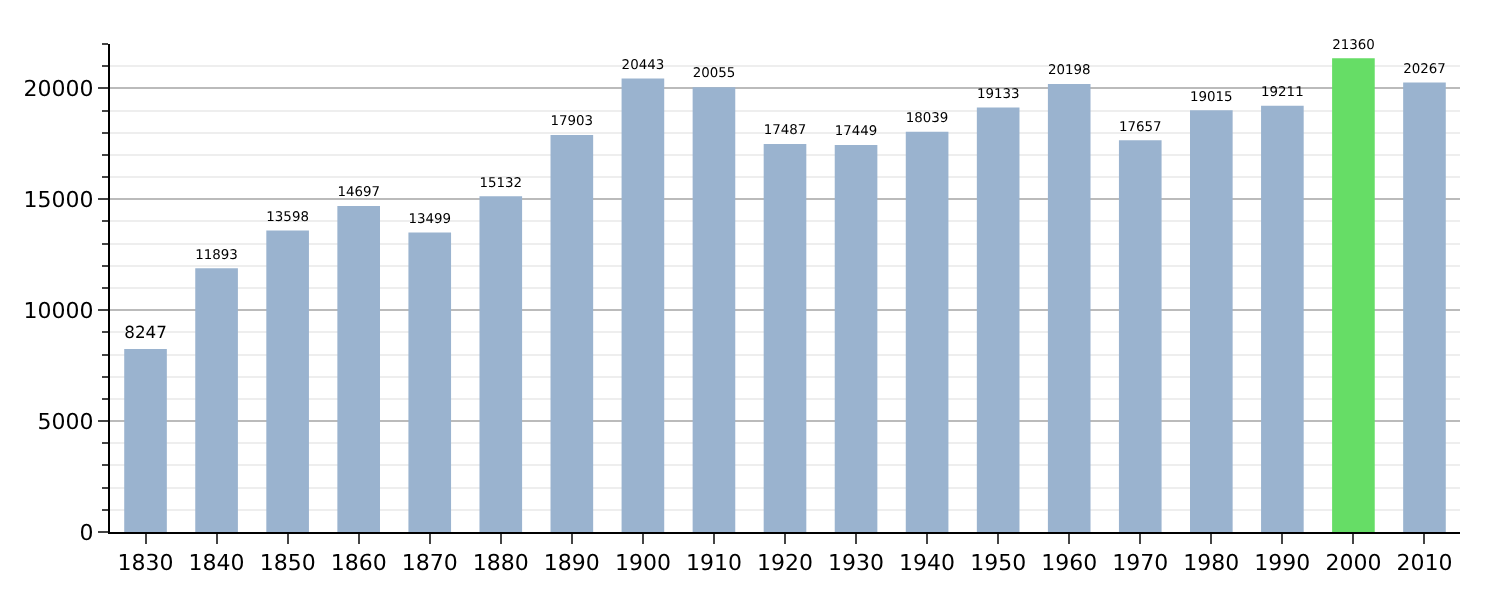 The image size is (1500, 600). What do you see at coordinates (785, 563) in the screenshot?
I see `x-tick-label: 1920` at bounding box center [785, 563].